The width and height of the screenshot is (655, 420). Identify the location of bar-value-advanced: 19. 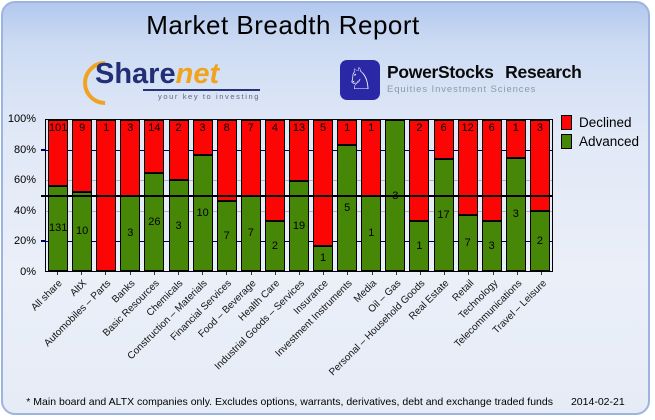
(299, 226).